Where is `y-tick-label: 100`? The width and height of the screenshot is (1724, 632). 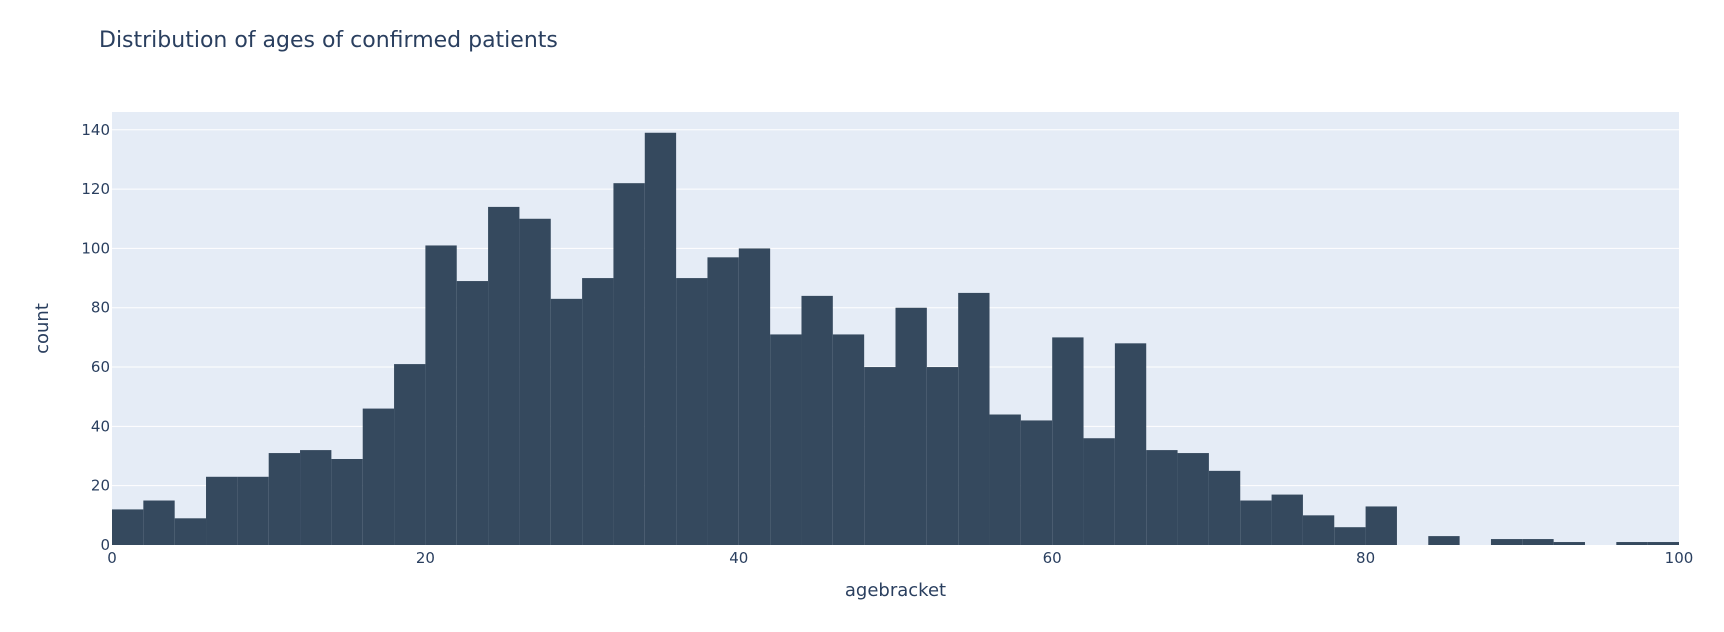
y-tick-label: 100 is located at coordinates (95, 248).